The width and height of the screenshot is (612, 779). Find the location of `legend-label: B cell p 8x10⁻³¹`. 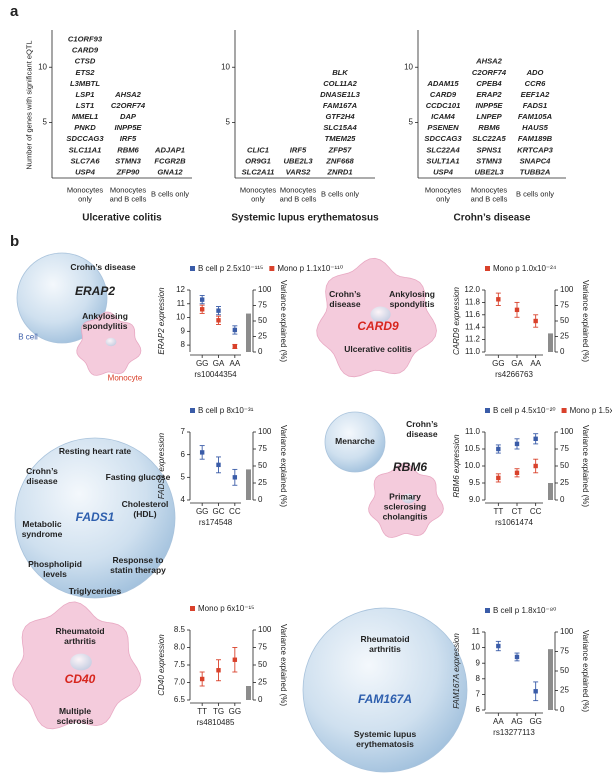

legend-label: B cell p 8x10⁻³¹ is located at coordinates (226, 410).